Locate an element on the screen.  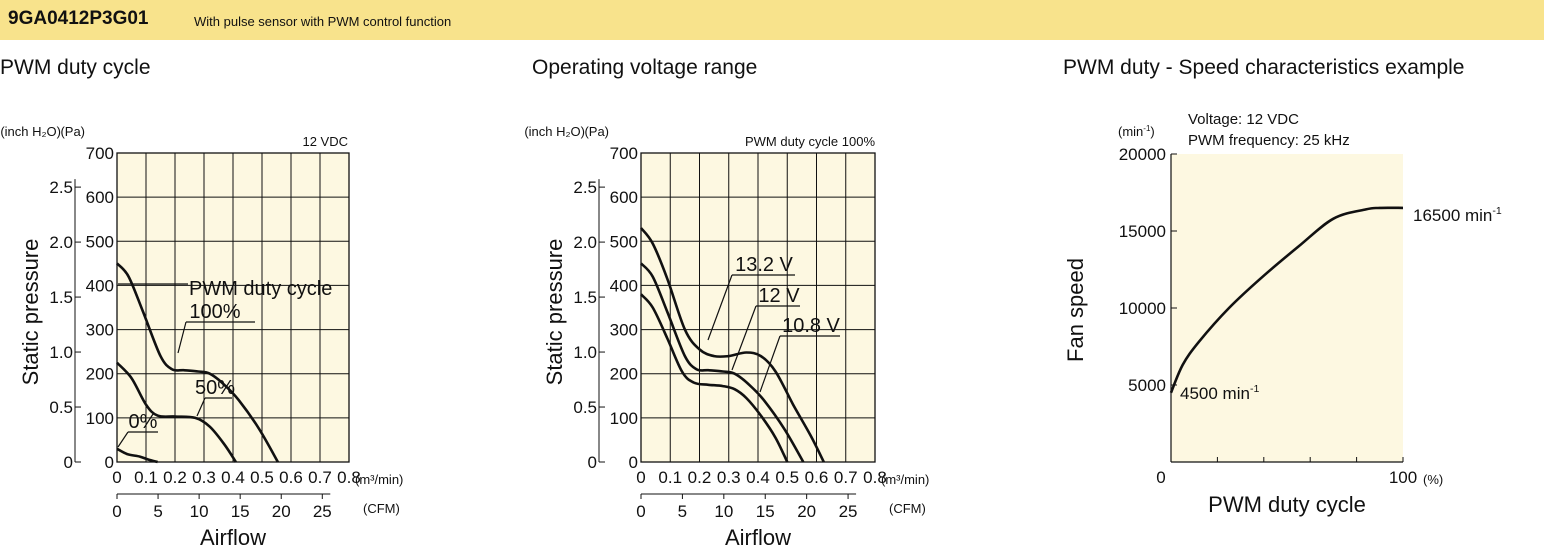
chart3-max-speed-label: 16500 min-1 is located at coordinates (1457, 215).